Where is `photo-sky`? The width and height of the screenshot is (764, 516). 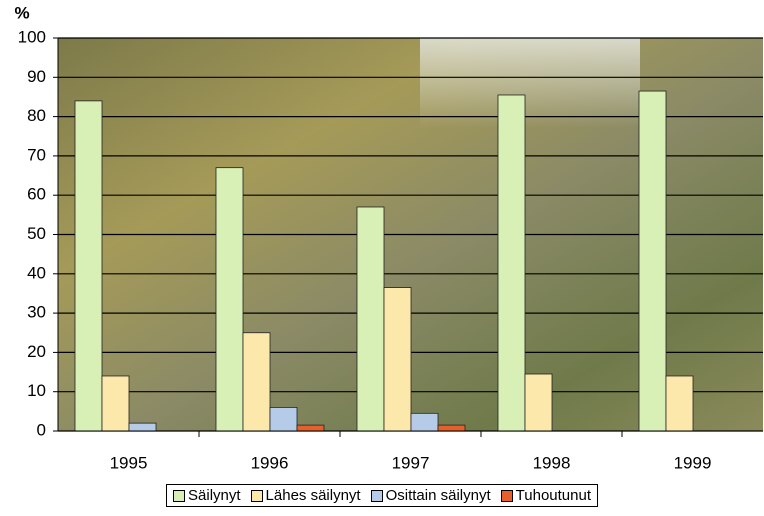 photo-sky is located at coordinates (530, 83).